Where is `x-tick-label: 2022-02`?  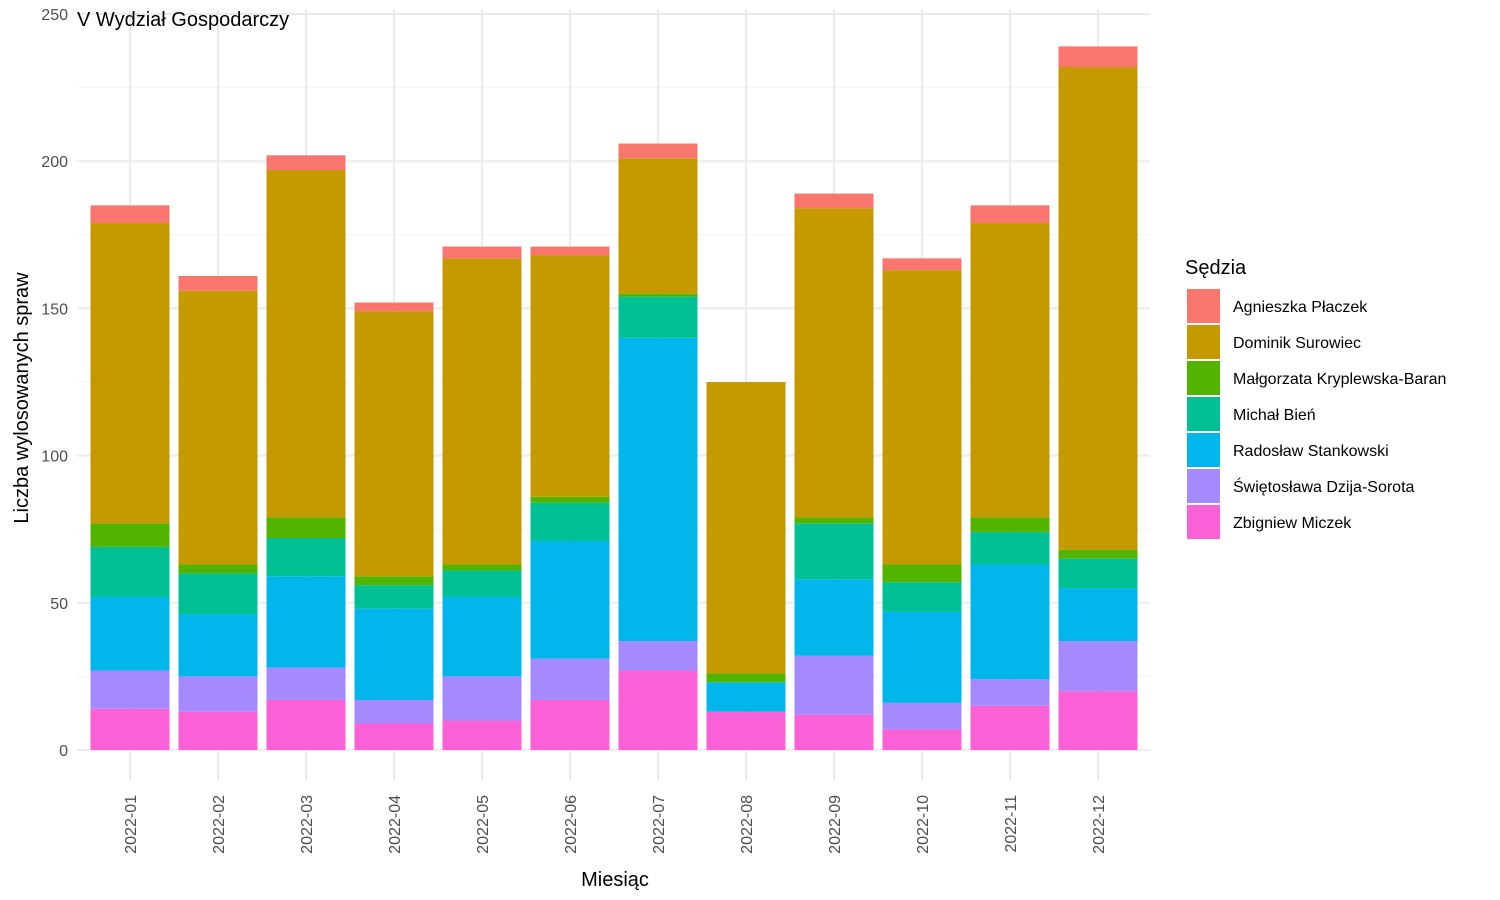 x-tick-label: 2022-02 is located at coordinates (219, 824).